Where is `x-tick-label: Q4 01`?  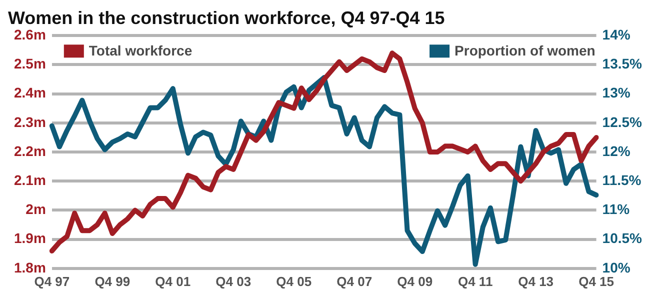
x-tick-label: Q4 01 is located at coordinates (173, 281).